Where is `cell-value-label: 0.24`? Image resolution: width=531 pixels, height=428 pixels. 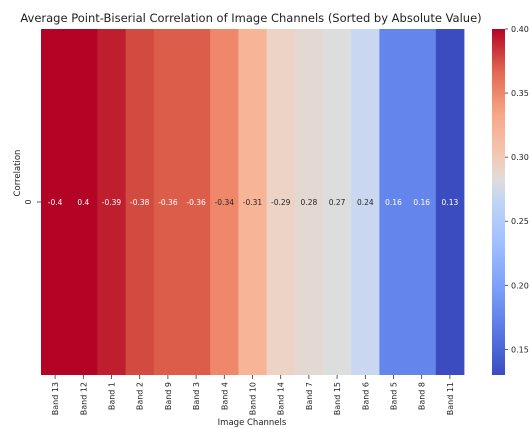
cell-value-label: 0.24 is located at coordinates (365, 202).